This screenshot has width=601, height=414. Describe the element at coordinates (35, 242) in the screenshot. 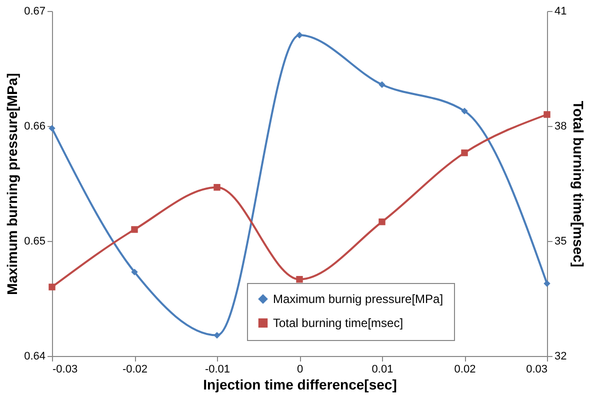

I see `y-tick-label: 0.65` at that location.